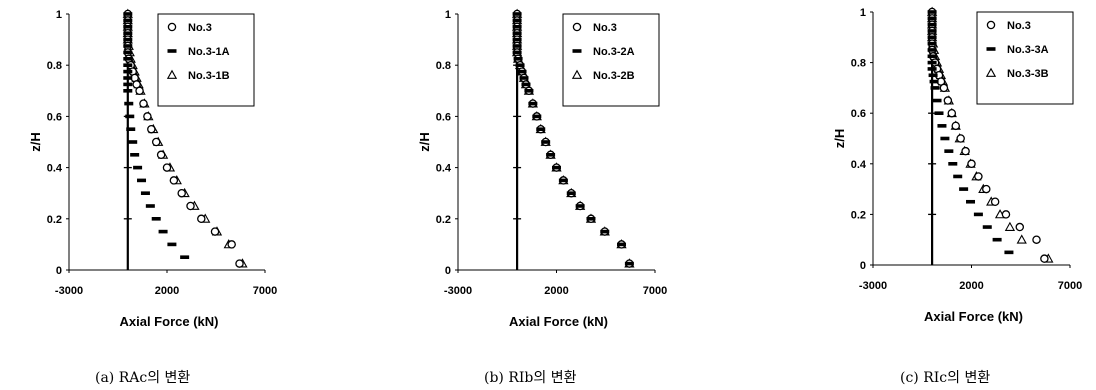 This screenshot has height=390, width=1096. What do you see at coordinates (443, 117) in the screenshot?
I see `y-tick-label: 0.6` at bounding box center [443, 117].